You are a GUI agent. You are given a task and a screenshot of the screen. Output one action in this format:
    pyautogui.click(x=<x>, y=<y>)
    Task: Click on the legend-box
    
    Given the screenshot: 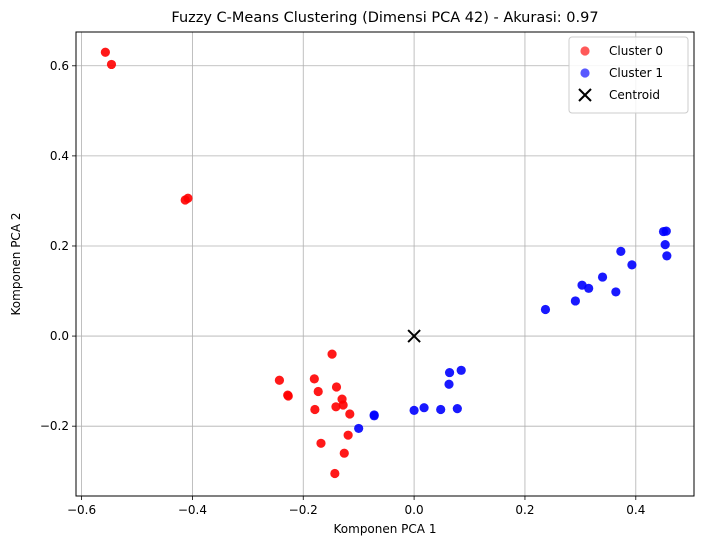 What is the action you would take?
    pyautogui.click(x=628, y=75)
    